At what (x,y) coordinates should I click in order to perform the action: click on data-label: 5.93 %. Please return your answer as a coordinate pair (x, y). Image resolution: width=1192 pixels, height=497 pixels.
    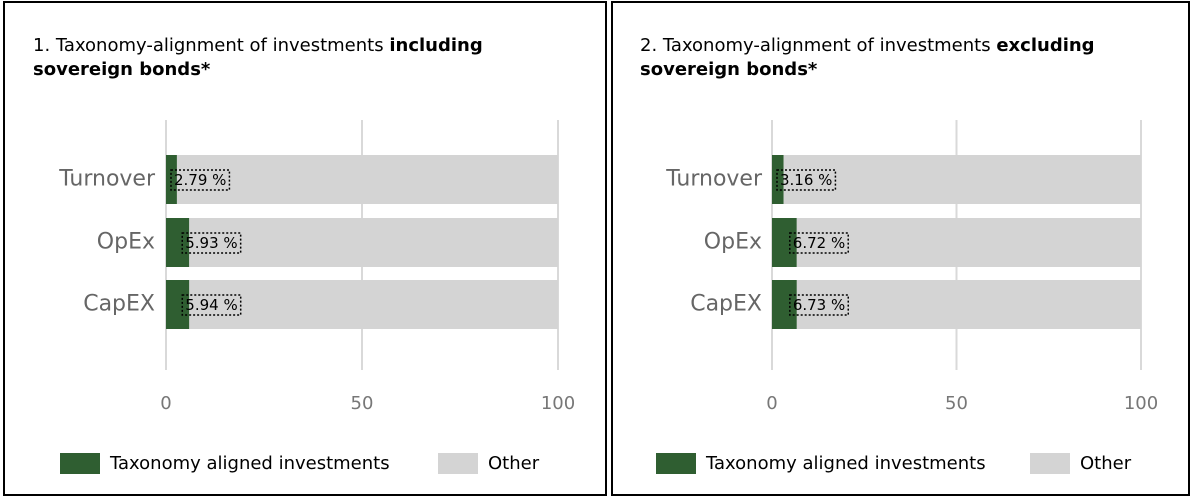
    Looking at the image, I should click on (211, 243).